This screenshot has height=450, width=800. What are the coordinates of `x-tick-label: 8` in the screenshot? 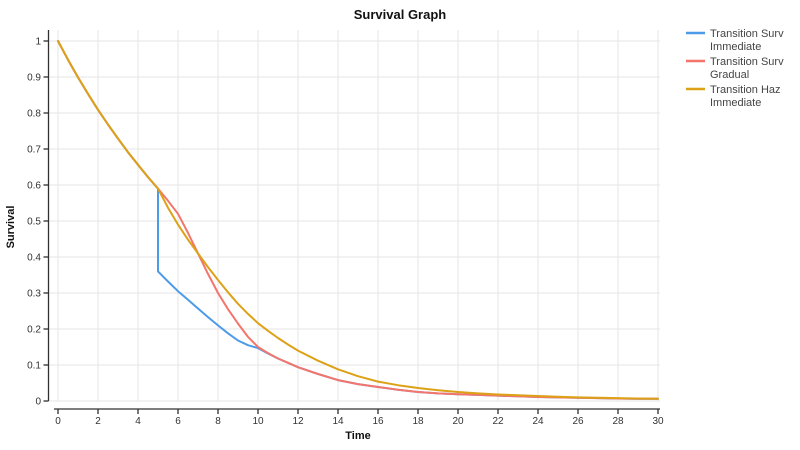 It's located at (218, 421).